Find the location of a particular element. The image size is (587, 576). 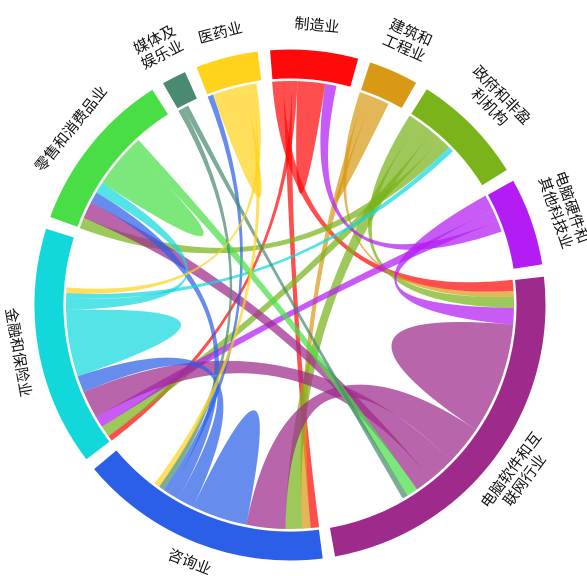

ribbon-software-consulting is located at coordinates (361, 456).